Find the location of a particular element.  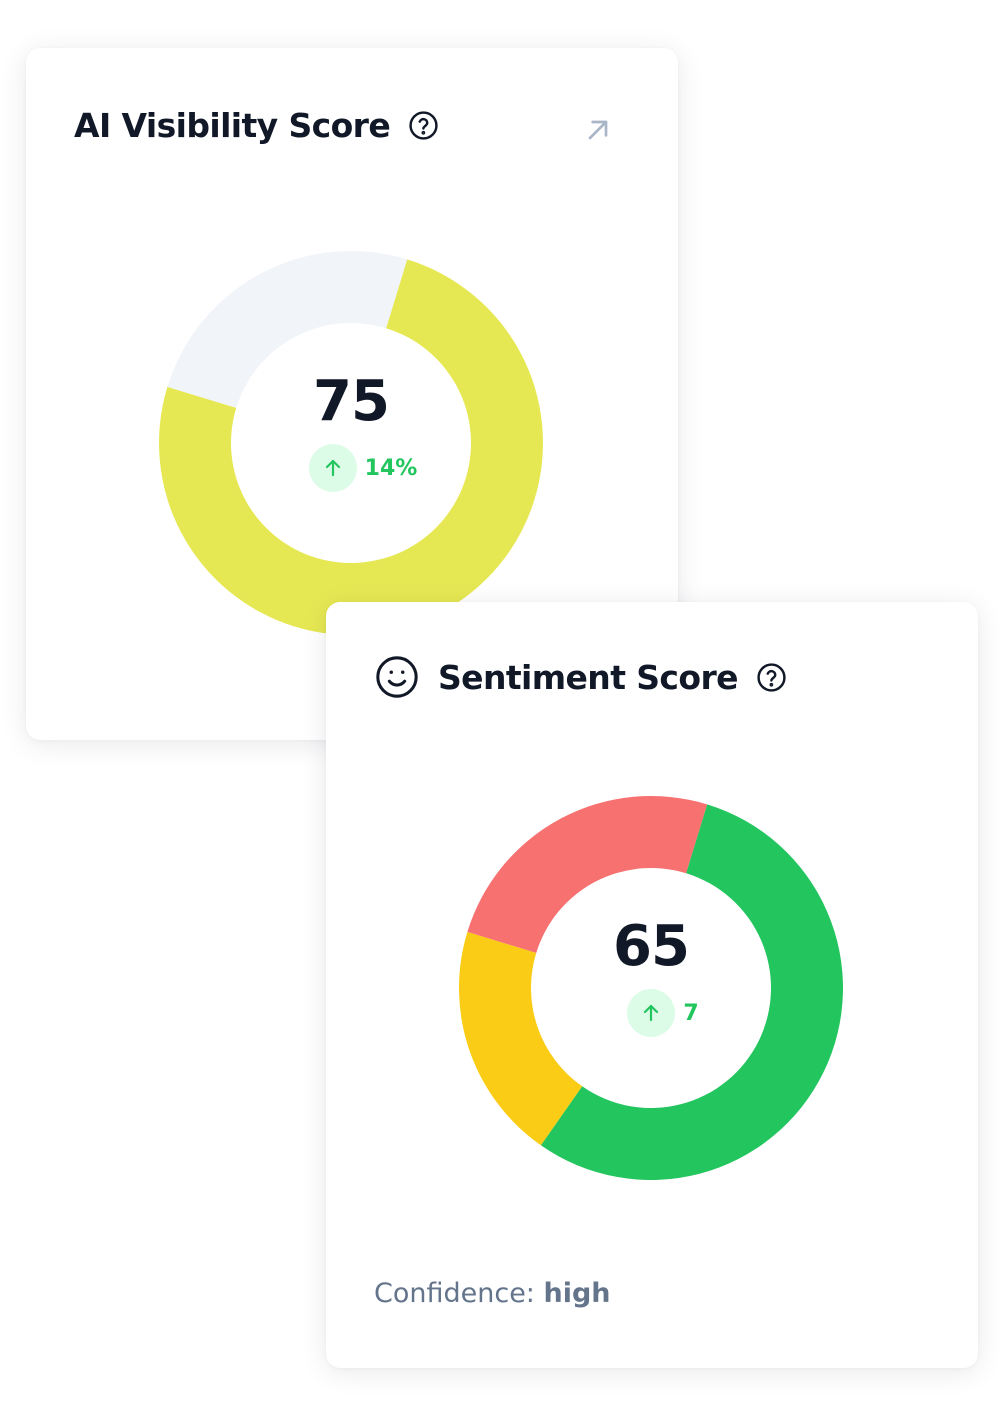

confidence-label: Confidence: is located at coordinates (454, 1293).